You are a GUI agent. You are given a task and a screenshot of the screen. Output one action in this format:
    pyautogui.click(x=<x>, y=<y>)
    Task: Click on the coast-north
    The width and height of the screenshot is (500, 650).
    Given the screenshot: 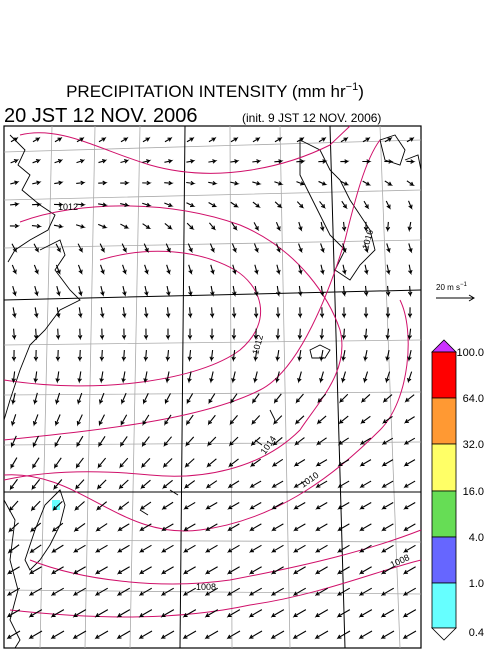 What is the action you would take?
    pyautogui.click(x=400, y=152)
    